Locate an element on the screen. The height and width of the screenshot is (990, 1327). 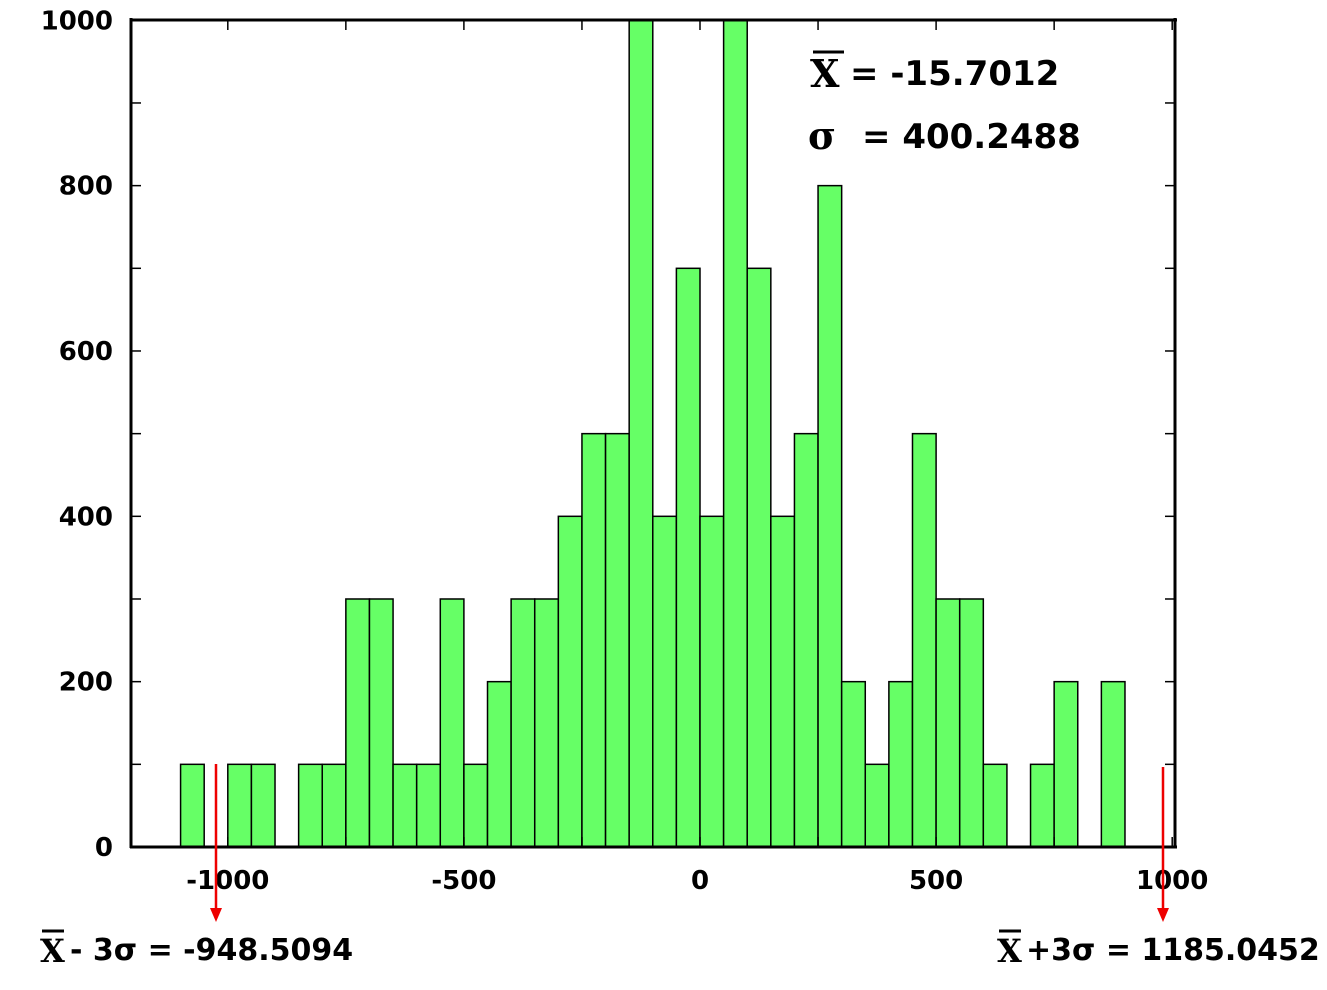
x-tick-label: 1000 is located at coordinates (1172, 881).